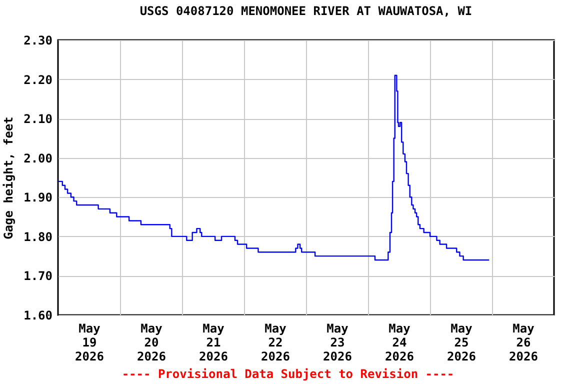 The height and width of the screenshot is (384, 576). What do you see at coordinates (151, 343) in the screenshot?
I see `x-tick-label: May 20 2026` at bounding box center [151, 343].